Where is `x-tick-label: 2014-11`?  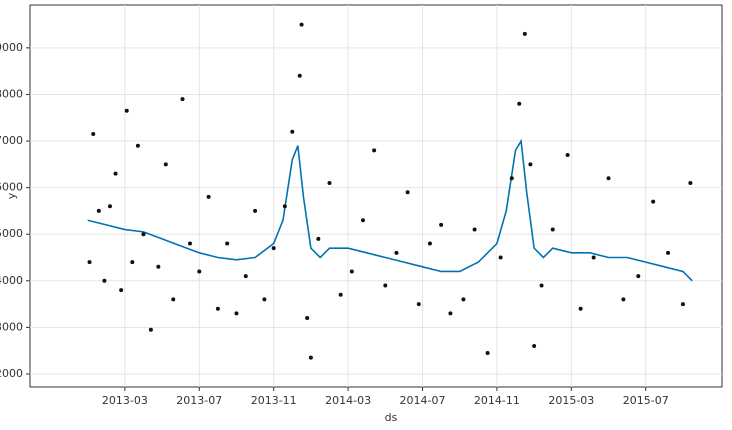 x-tick-label: 2014-11 is located at coordinates (497, 400).